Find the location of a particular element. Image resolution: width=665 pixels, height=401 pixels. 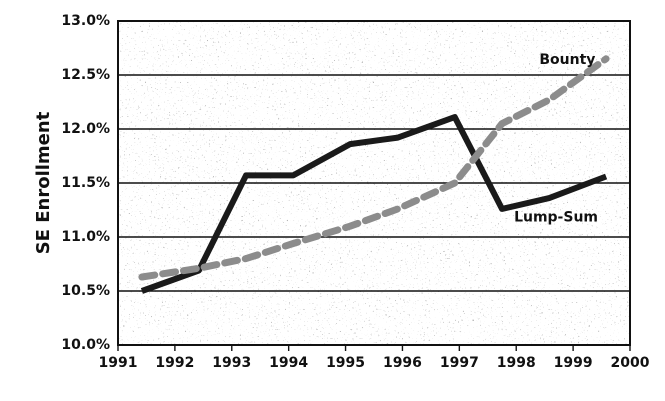

series-label-lump-sum: Lump-Sum is located at coordinates (556, 218).